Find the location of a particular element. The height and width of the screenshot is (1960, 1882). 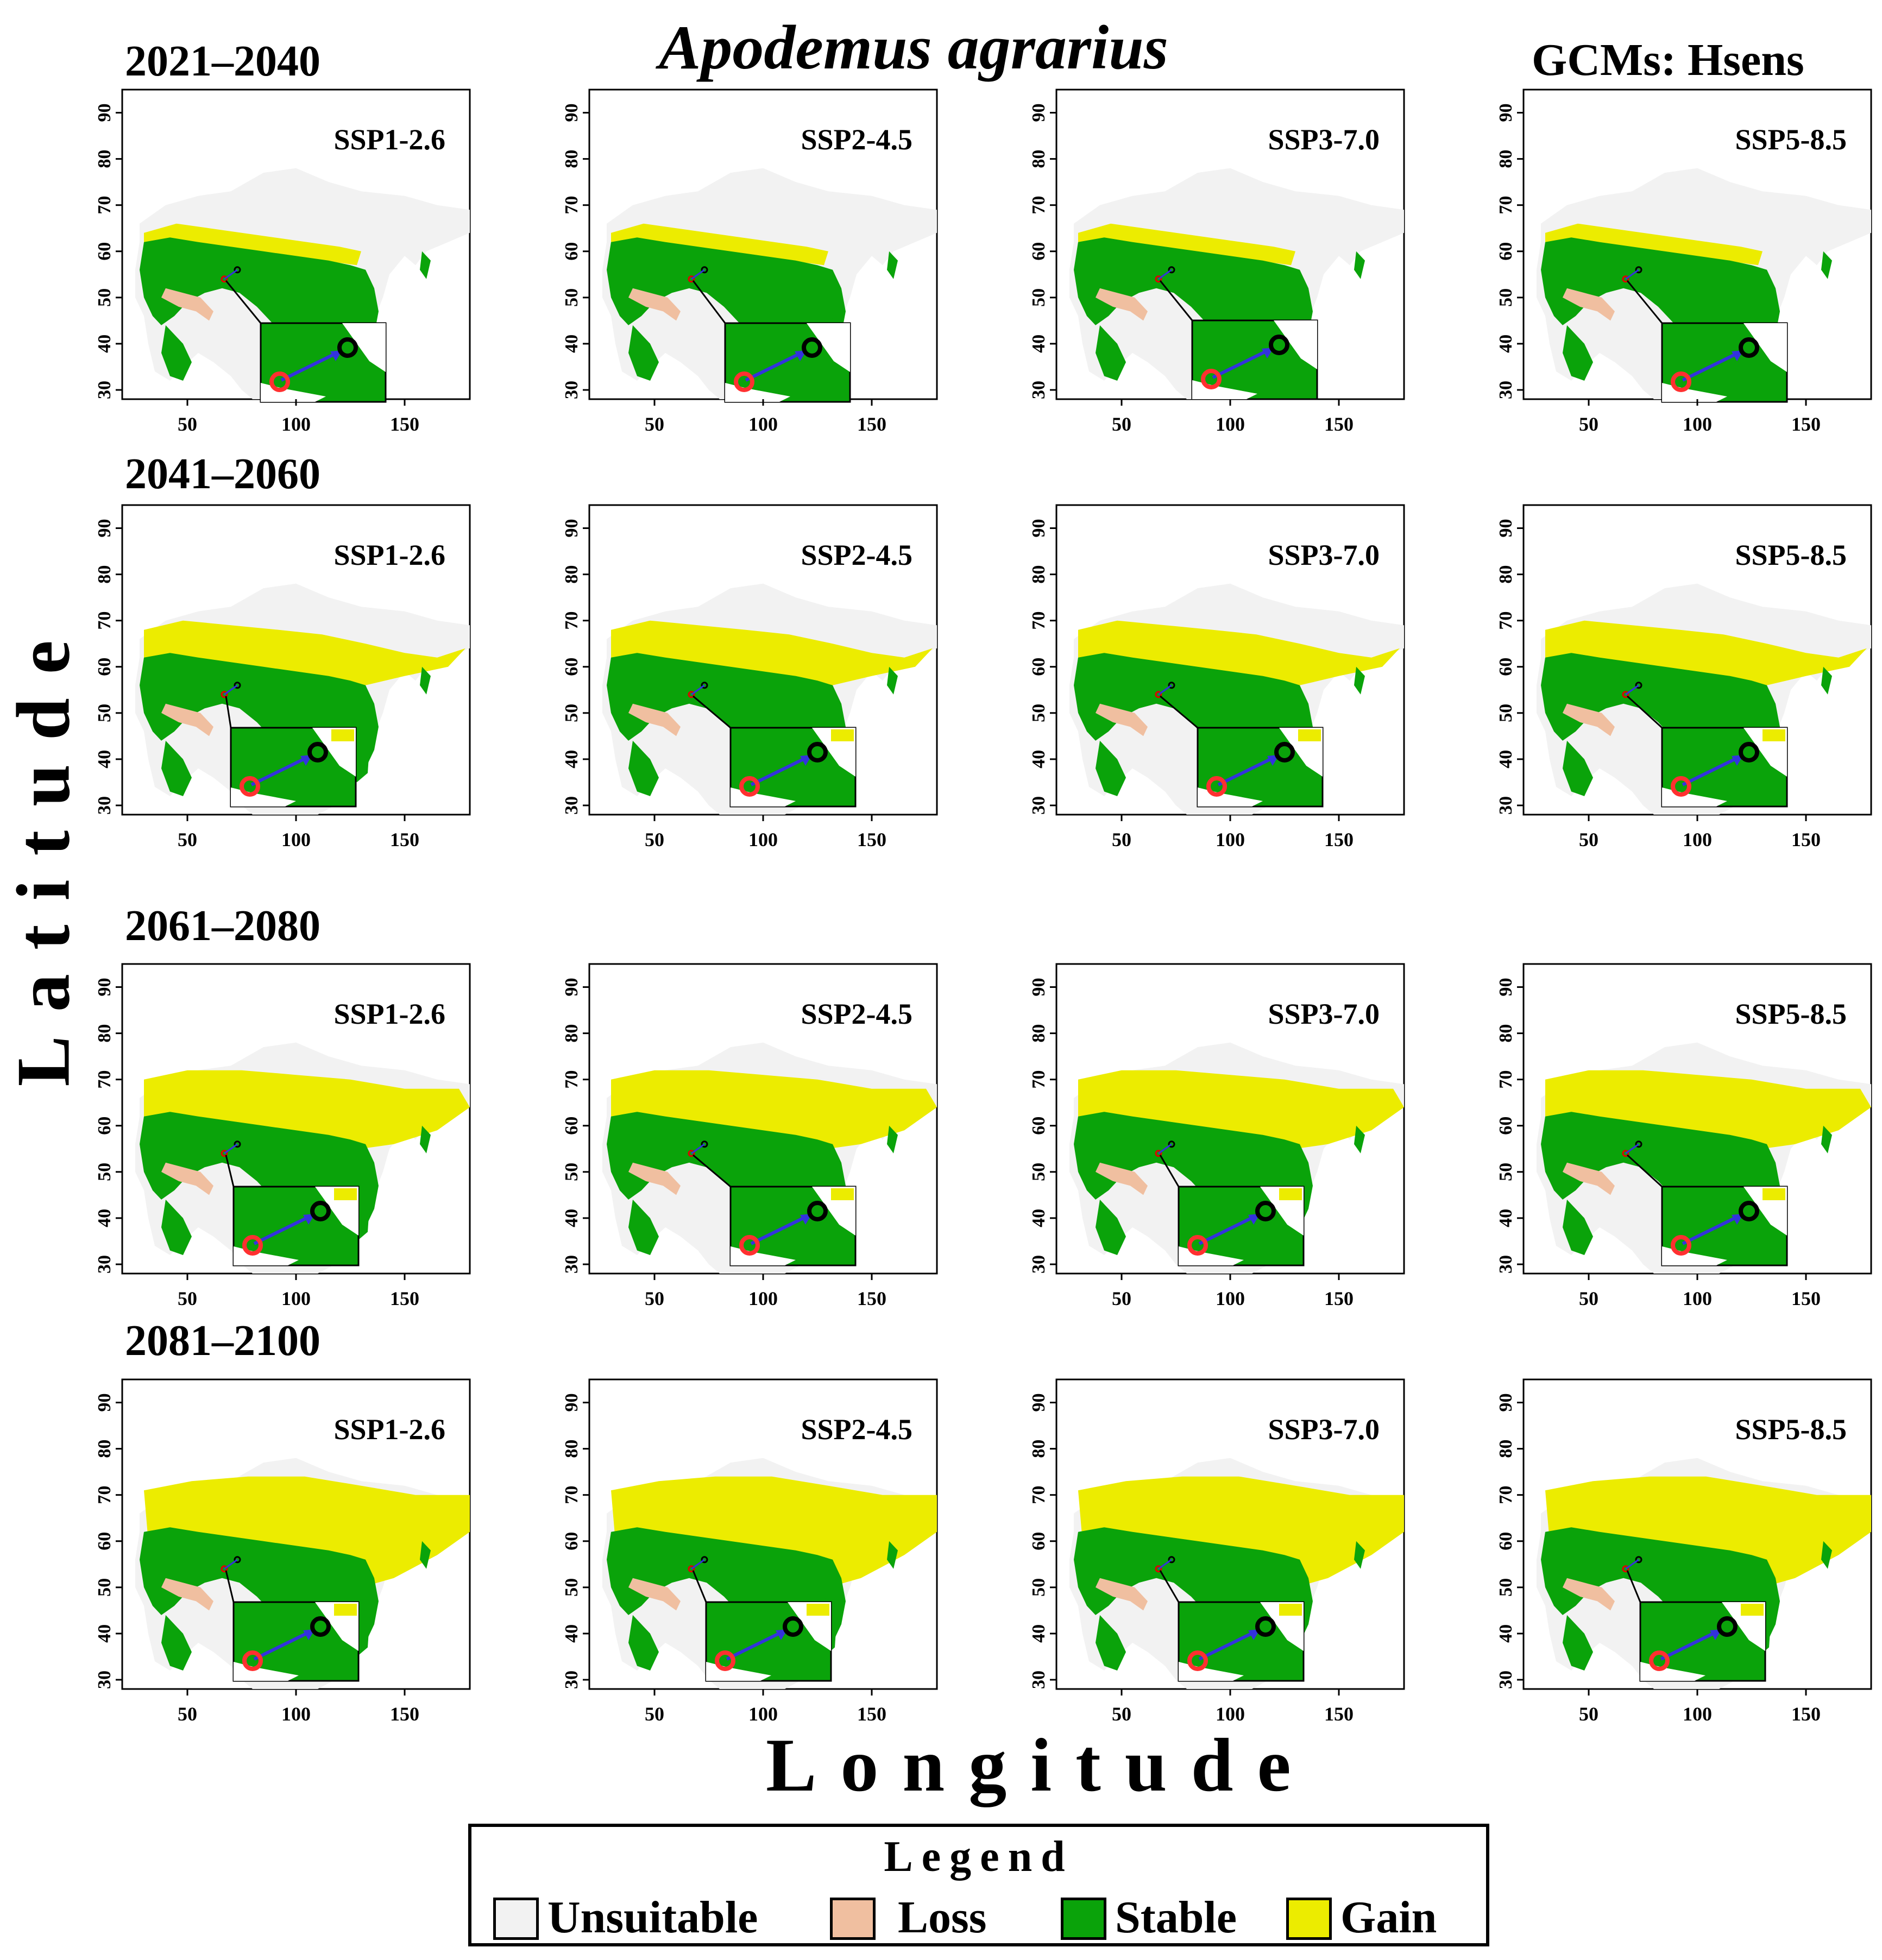

scenario-label: SSP3-7.0 is located at coordinates (1324, 1014).